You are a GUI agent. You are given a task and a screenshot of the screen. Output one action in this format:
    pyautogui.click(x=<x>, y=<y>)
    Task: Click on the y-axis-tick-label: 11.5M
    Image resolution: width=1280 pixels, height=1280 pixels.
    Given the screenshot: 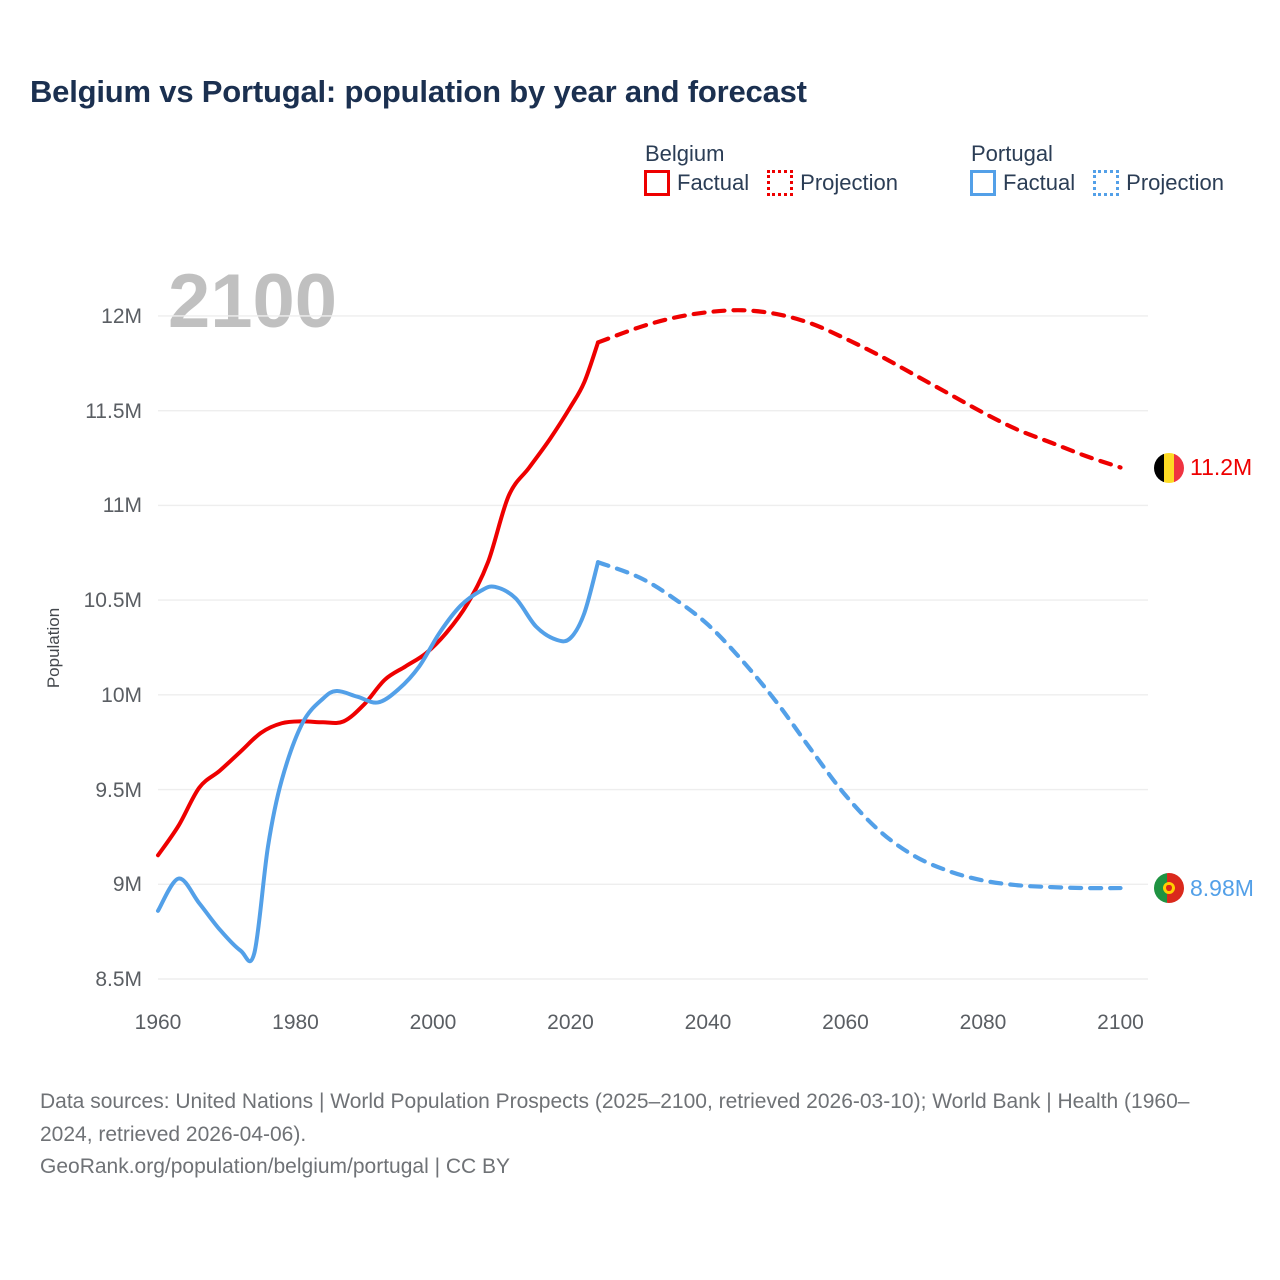 What is the action you would take?
    pyautogui.click(x=113, y=411)
    